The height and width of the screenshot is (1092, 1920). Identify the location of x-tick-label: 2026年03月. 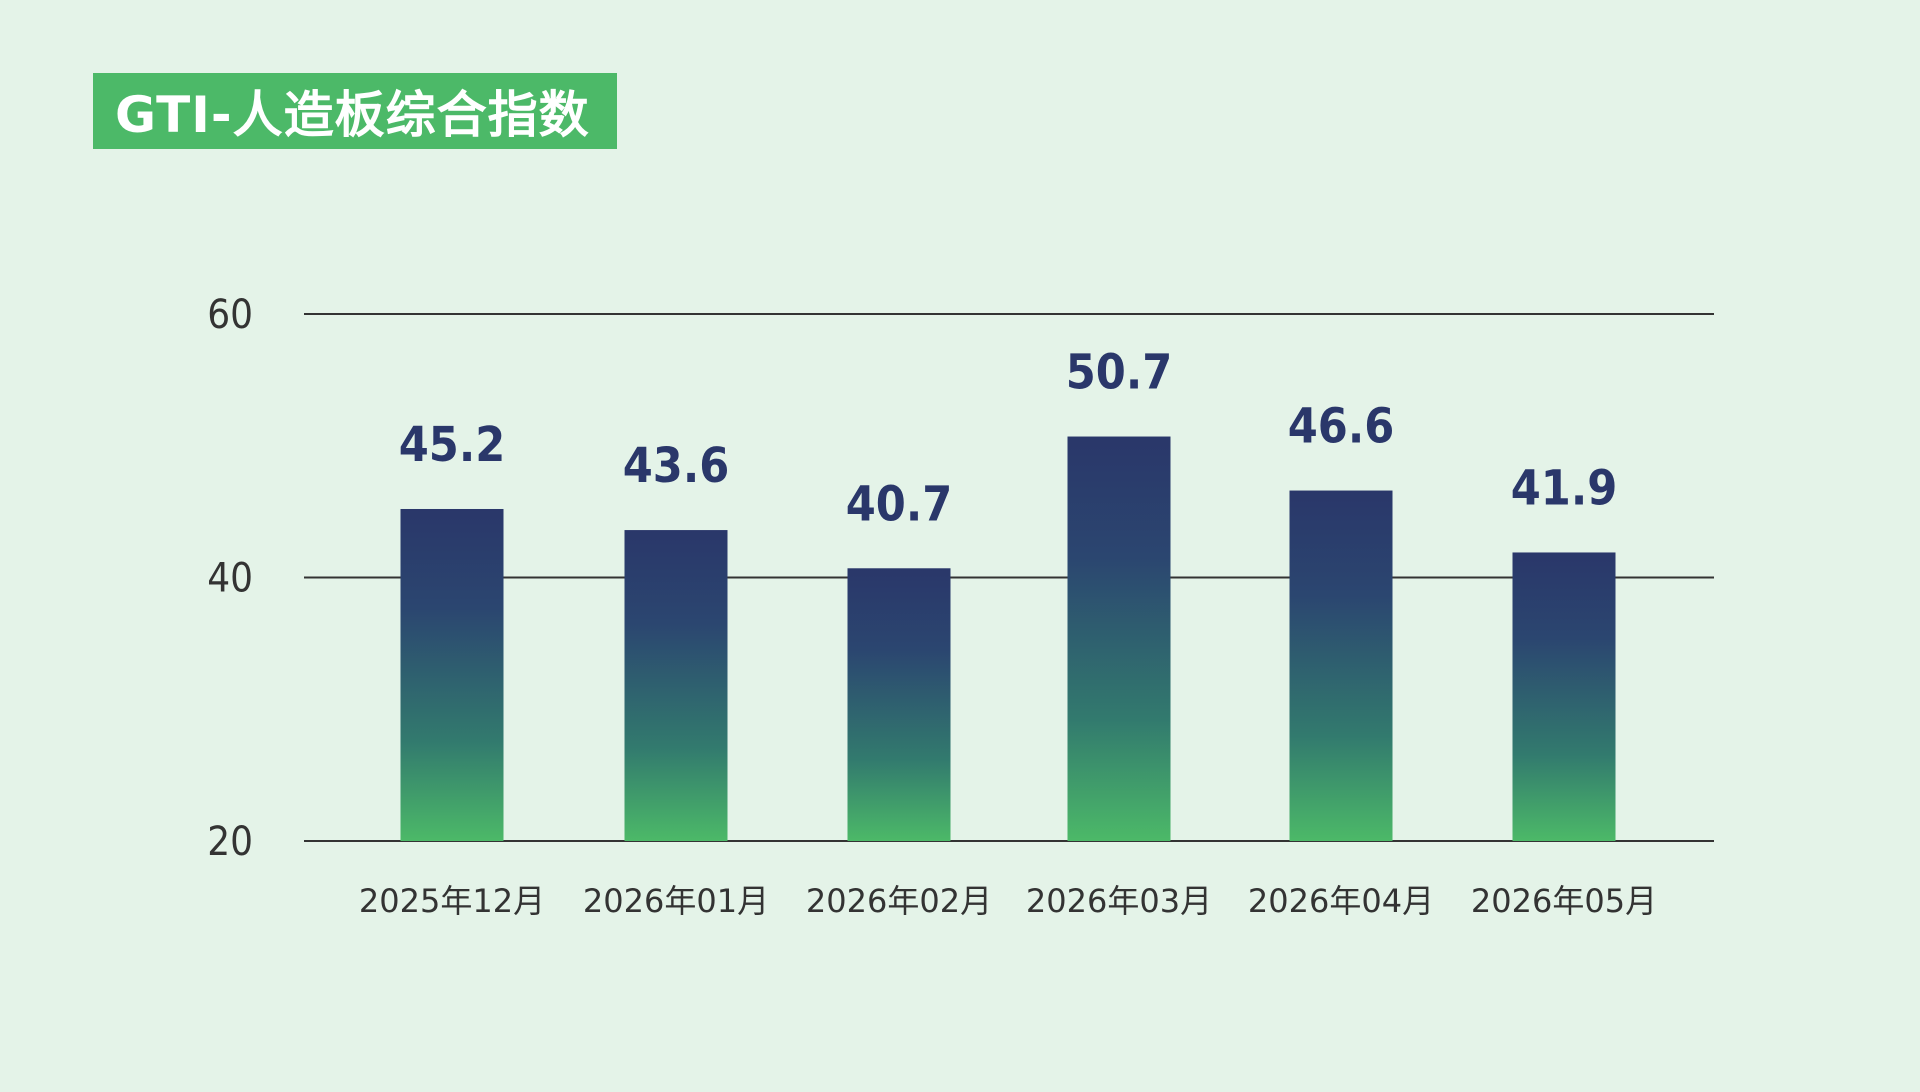
(1119, 901).